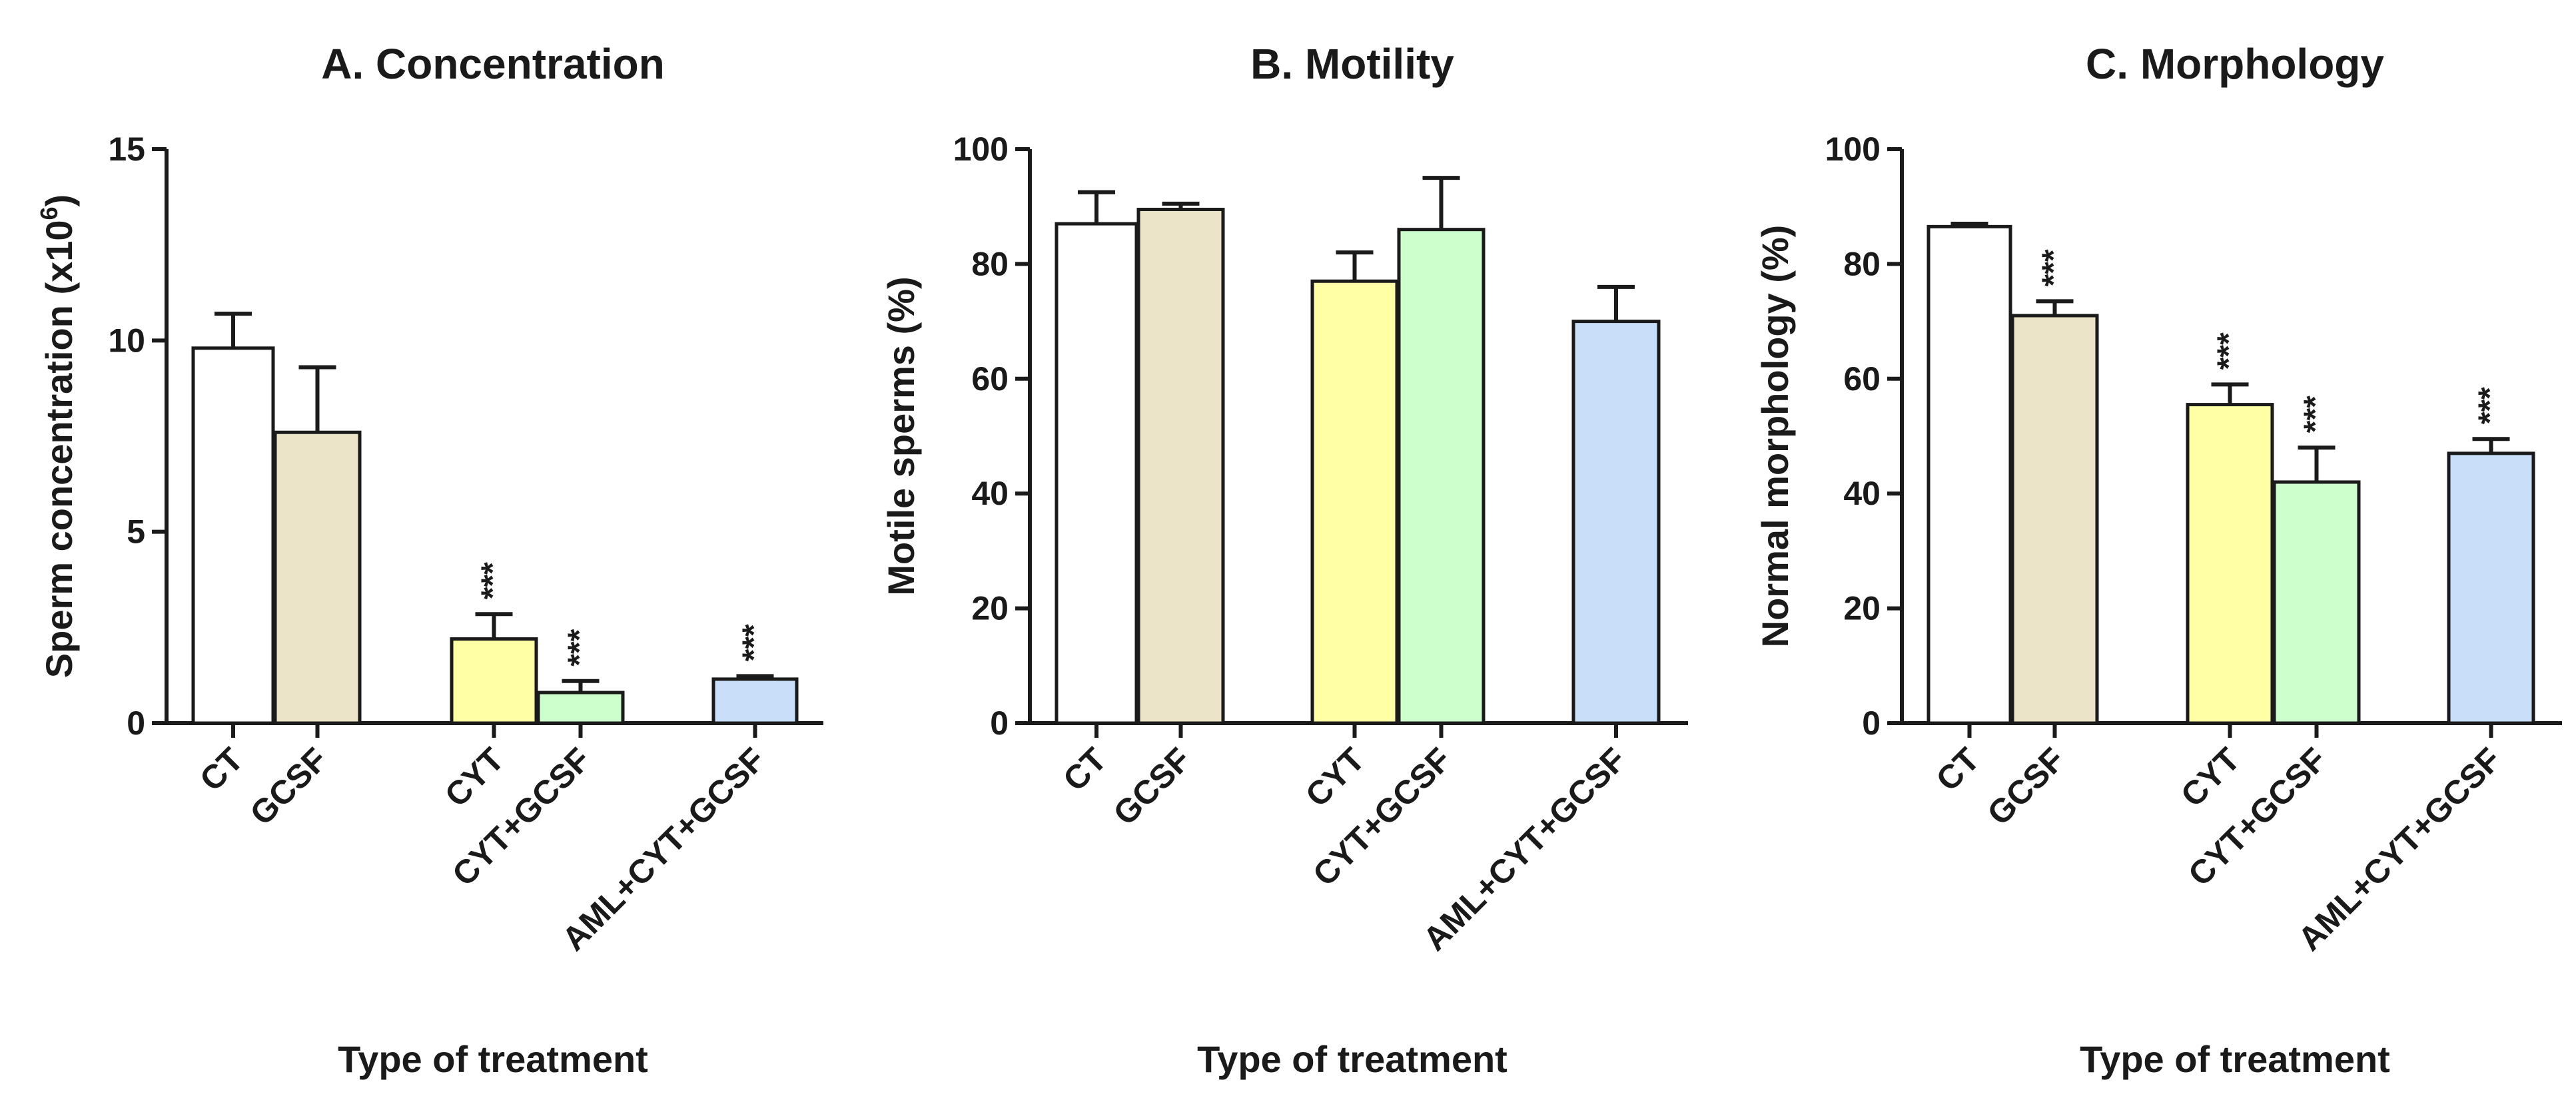 The width and height of the screenshot is (2576, 1116). Describe the element at coordinates (1352, 64) in the screenshot. I see `chart-title: B. Motility` at that location.